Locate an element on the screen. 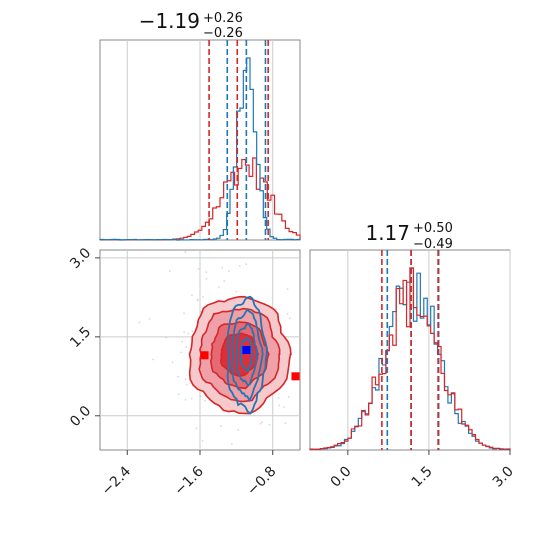  x-tick-label: 3.0 is located at coordinates (503, 477).